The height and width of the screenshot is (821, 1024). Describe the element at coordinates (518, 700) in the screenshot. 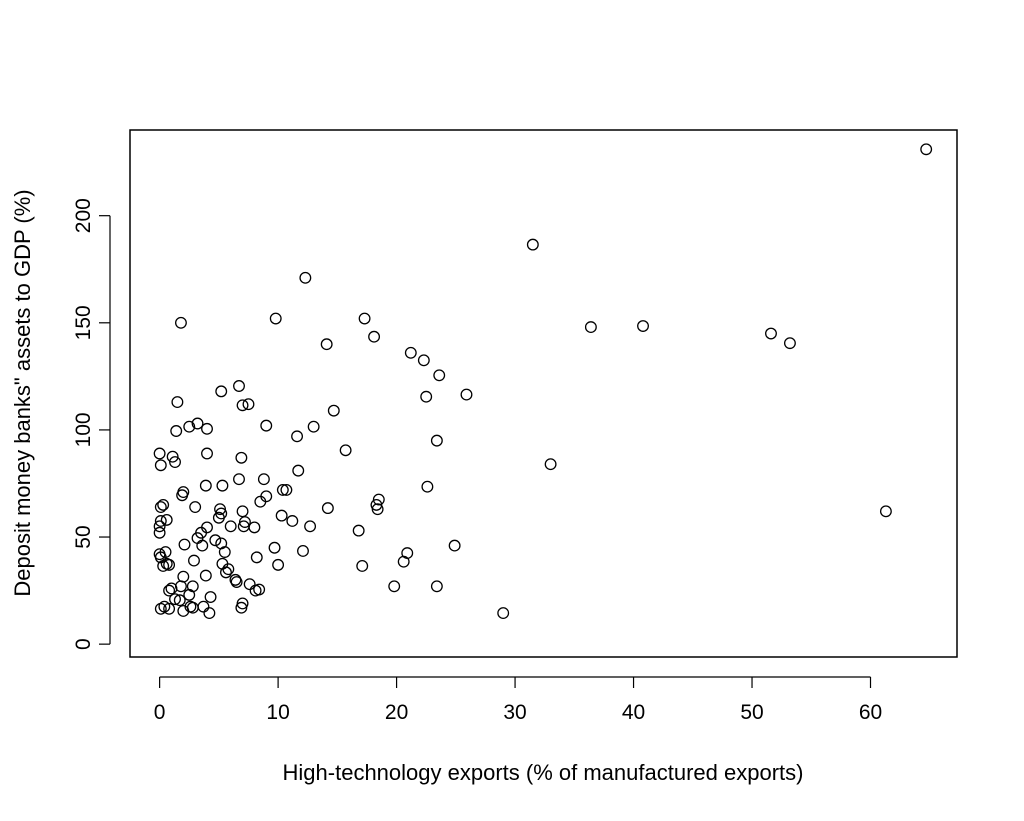

I see `x-axis: 0 10 20 30 40 50 60` at that location.